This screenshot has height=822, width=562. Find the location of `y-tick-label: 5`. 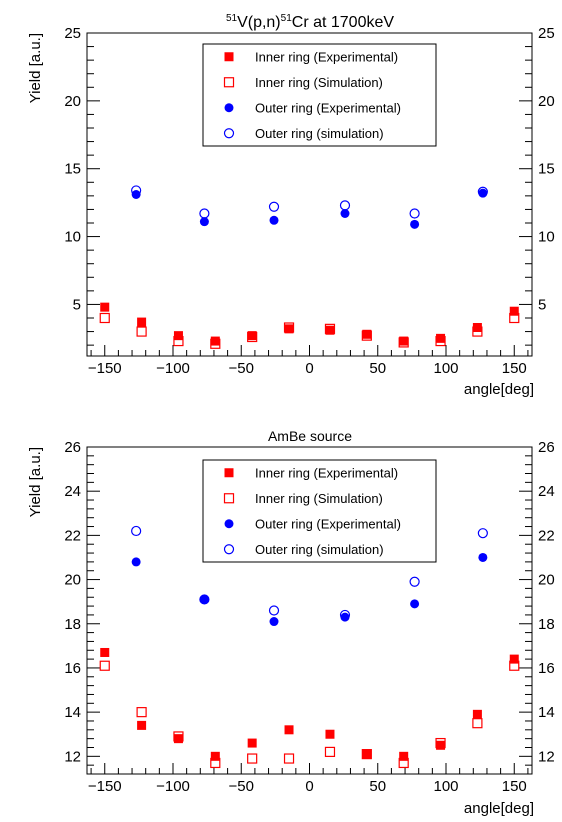

y-tick-label: 5 is located at coordinates (77, 304).